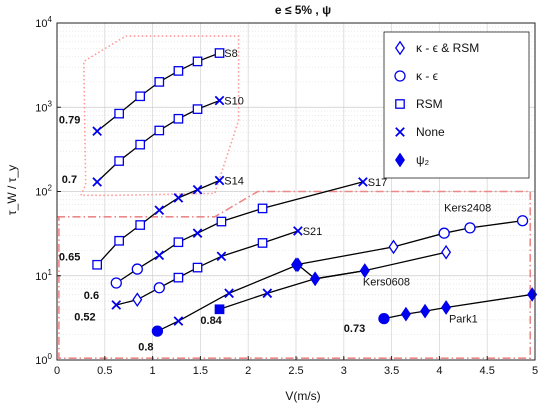  Describe the element at coordinates (427, 76) in the screenshot. I see `legend-label: κ - ϵ` at that location.